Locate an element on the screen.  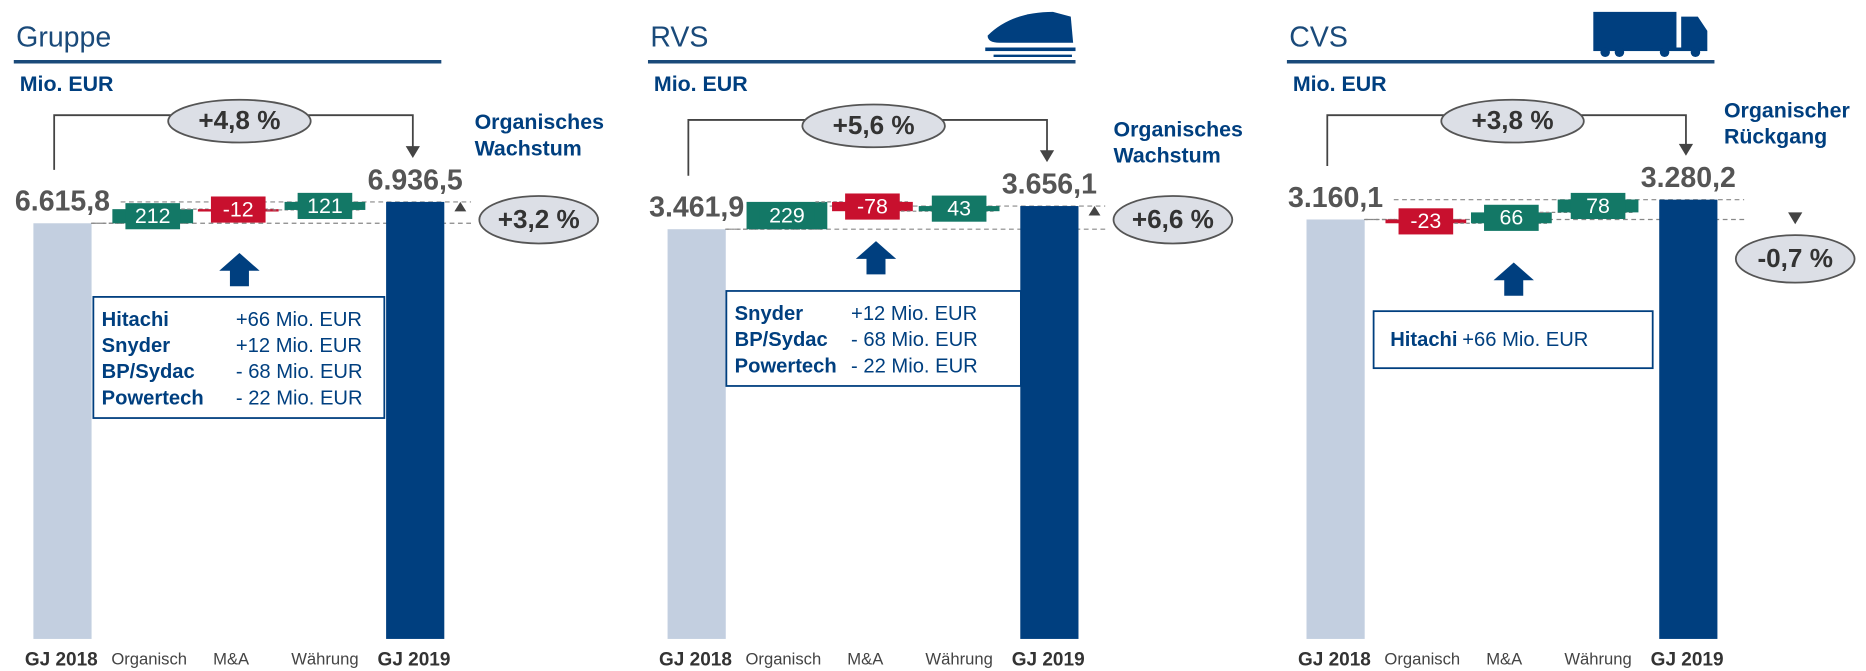
step-value-label: 78 is located at coordinates (1598, 206).